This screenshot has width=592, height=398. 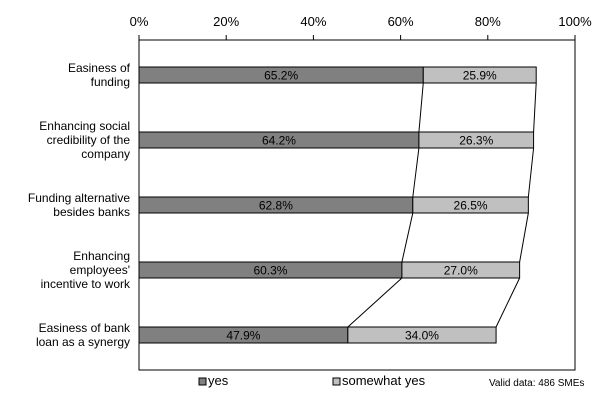 I want to click on category-label: company, so click(x=105, y=154).